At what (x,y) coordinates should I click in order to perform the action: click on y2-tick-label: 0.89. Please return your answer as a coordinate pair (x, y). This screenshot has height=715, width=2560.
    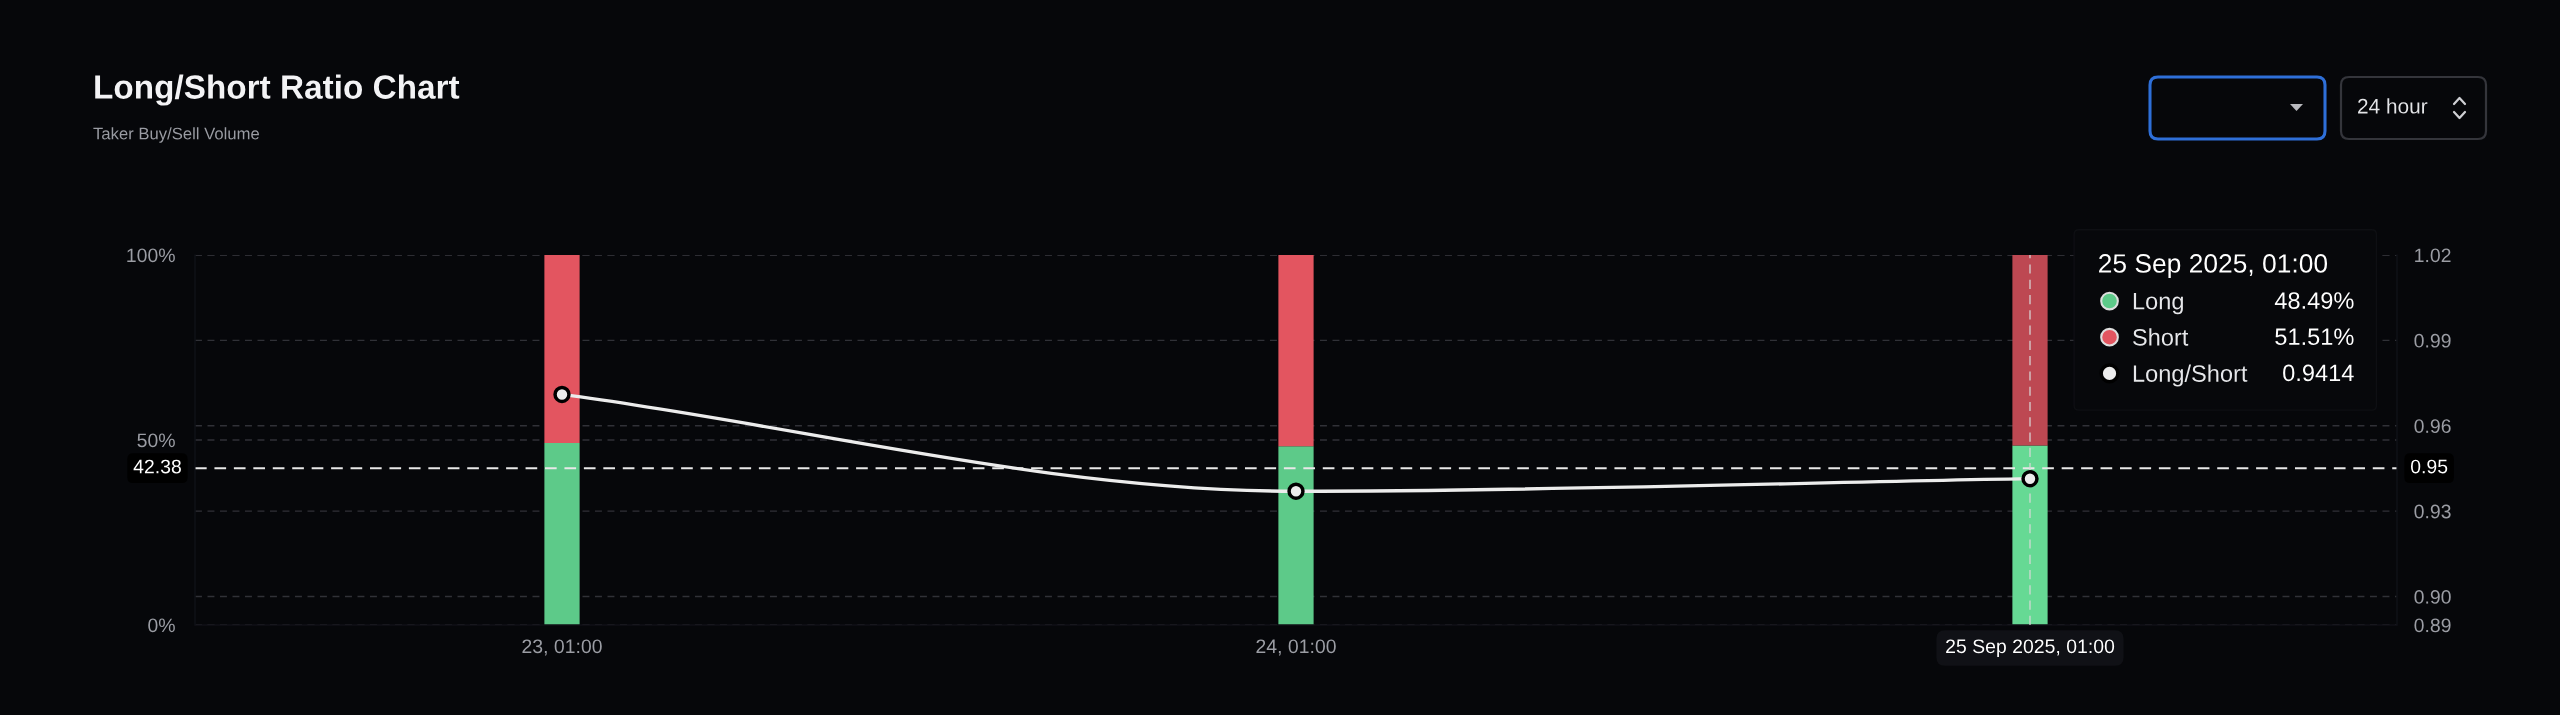
    Looking at the image, I should click on (2432, 625).